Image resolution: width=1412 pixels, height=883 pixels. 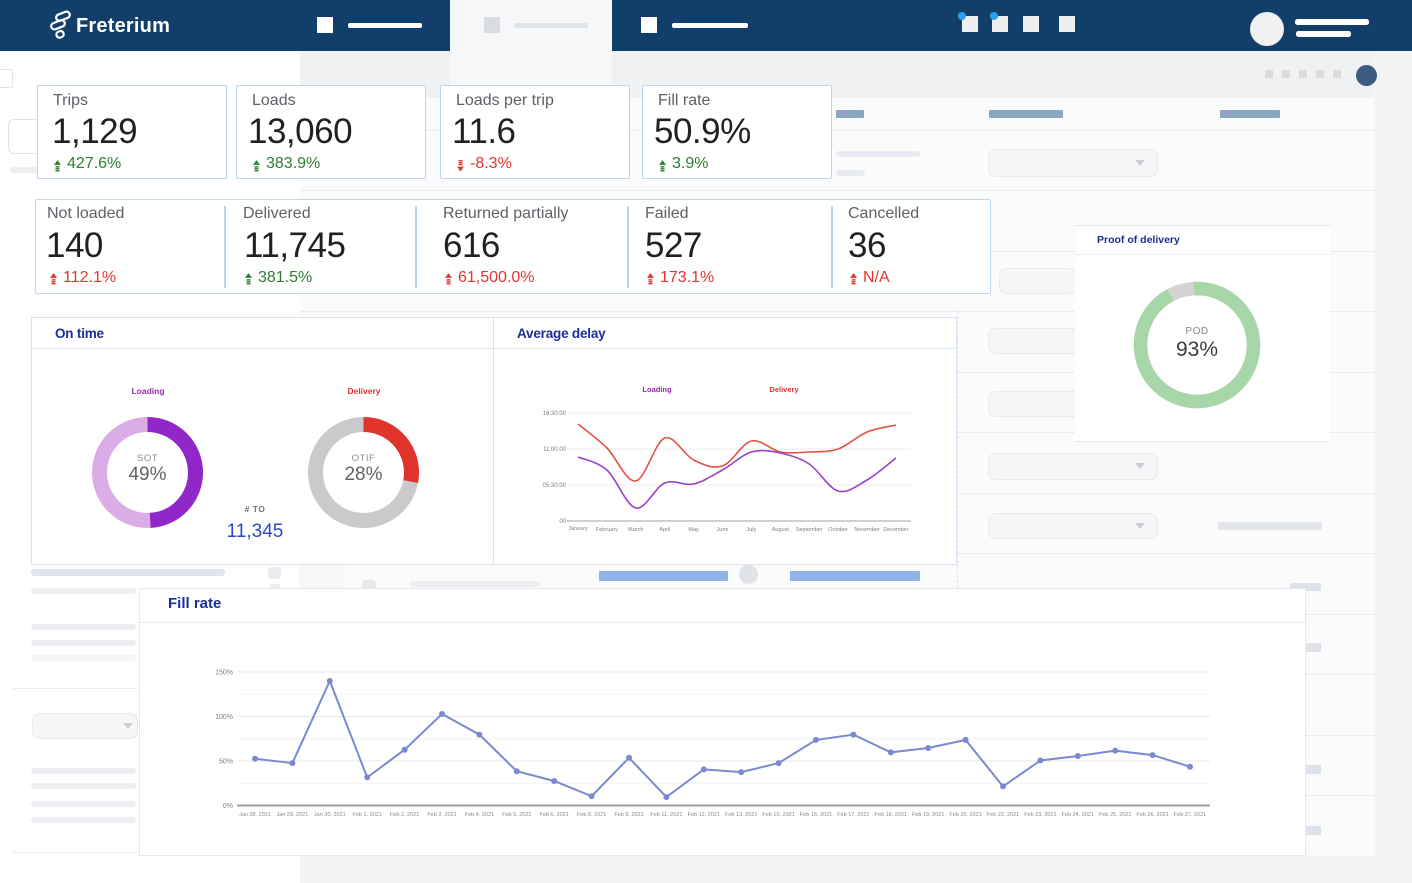 I want to click on svg-text: Feb 3, 2021, so click(x=441, y=815).